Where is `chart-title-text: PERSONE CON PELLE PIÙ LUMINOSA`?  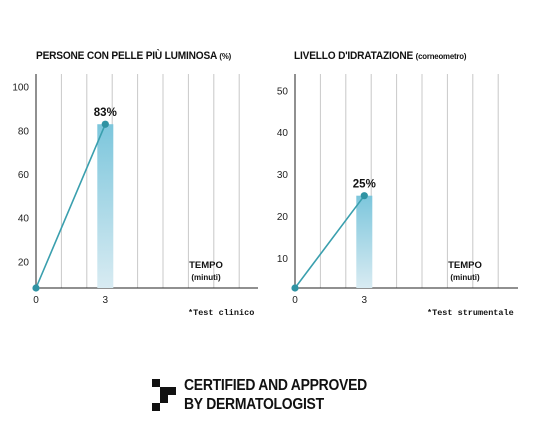
chart-title-text: PERSONE CON PELLE PIÙ LUMINOSA is located at coordinates (126, 56).